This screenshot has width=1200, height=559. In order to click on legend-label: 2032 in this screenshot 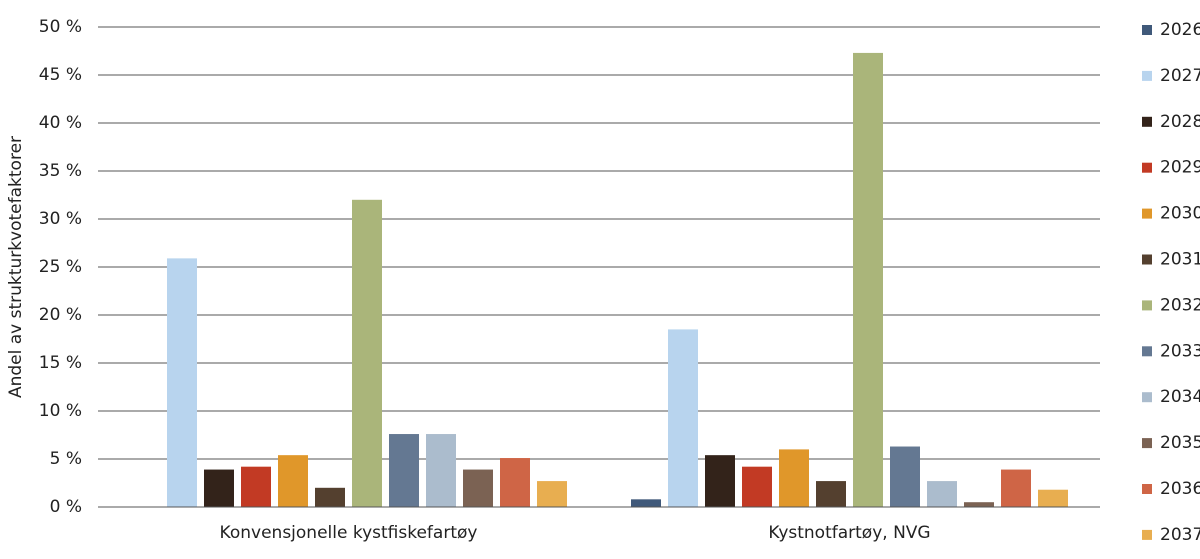, I will do `click(1180, 305)`.